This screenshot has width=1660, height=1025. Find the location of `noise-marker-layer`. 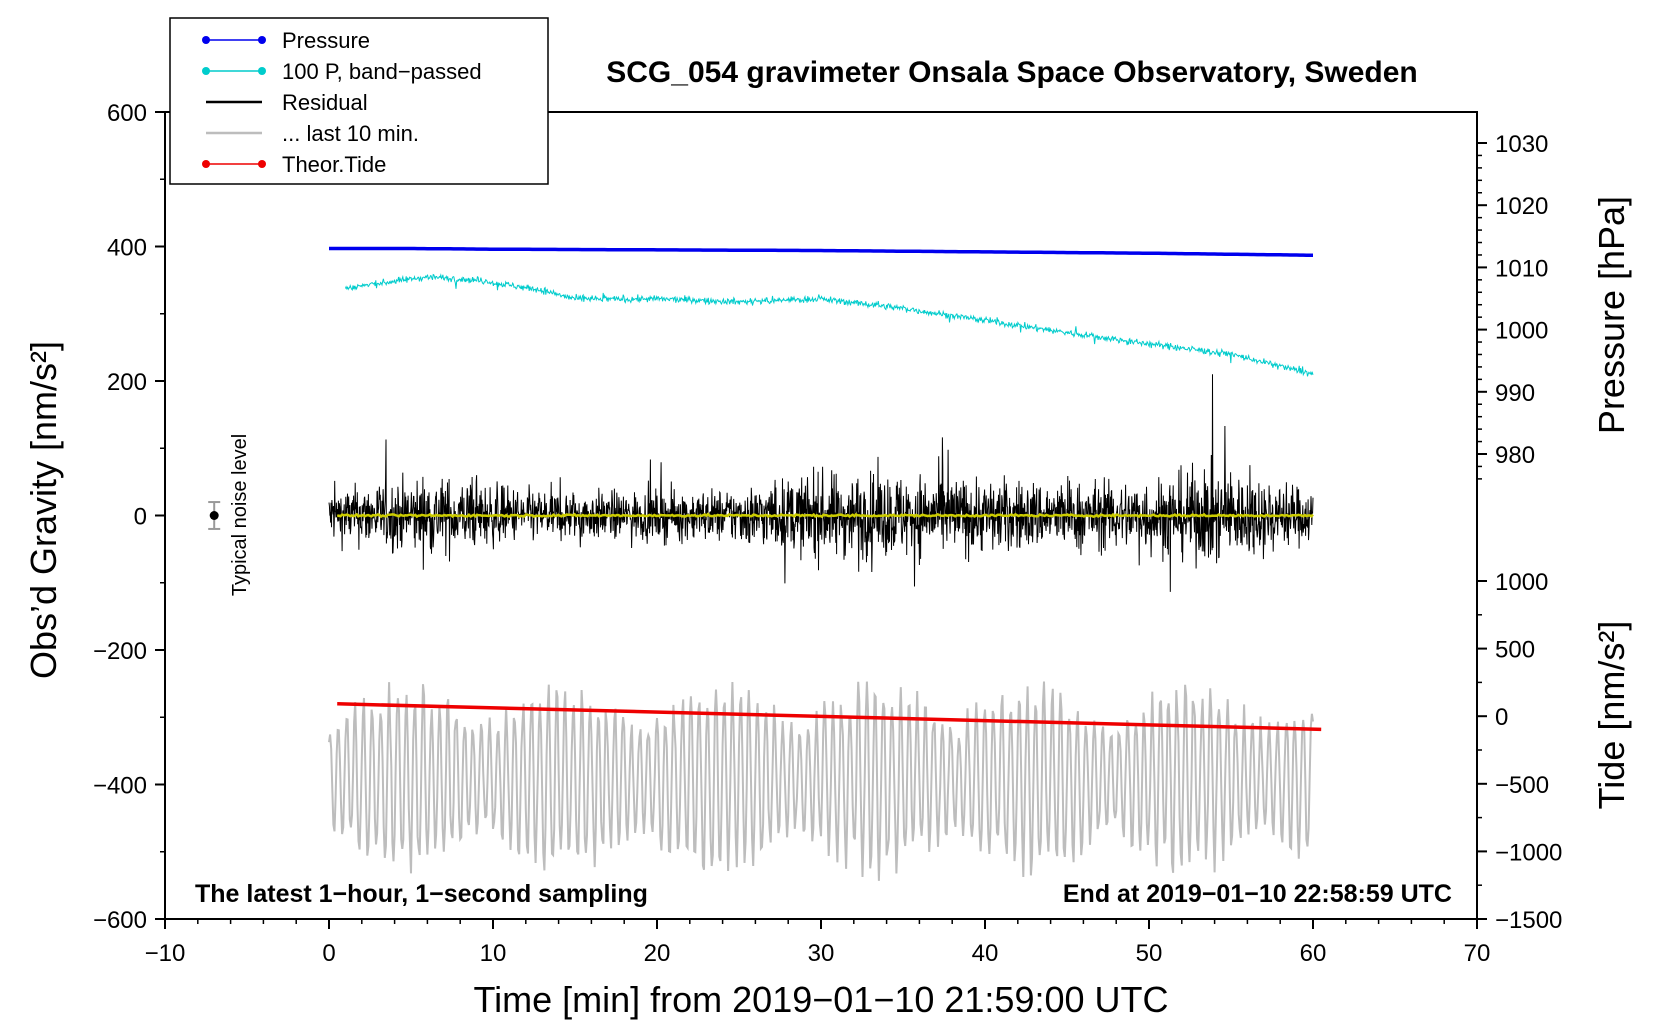

noise-marker-layer is located at coordinates (214, 515).